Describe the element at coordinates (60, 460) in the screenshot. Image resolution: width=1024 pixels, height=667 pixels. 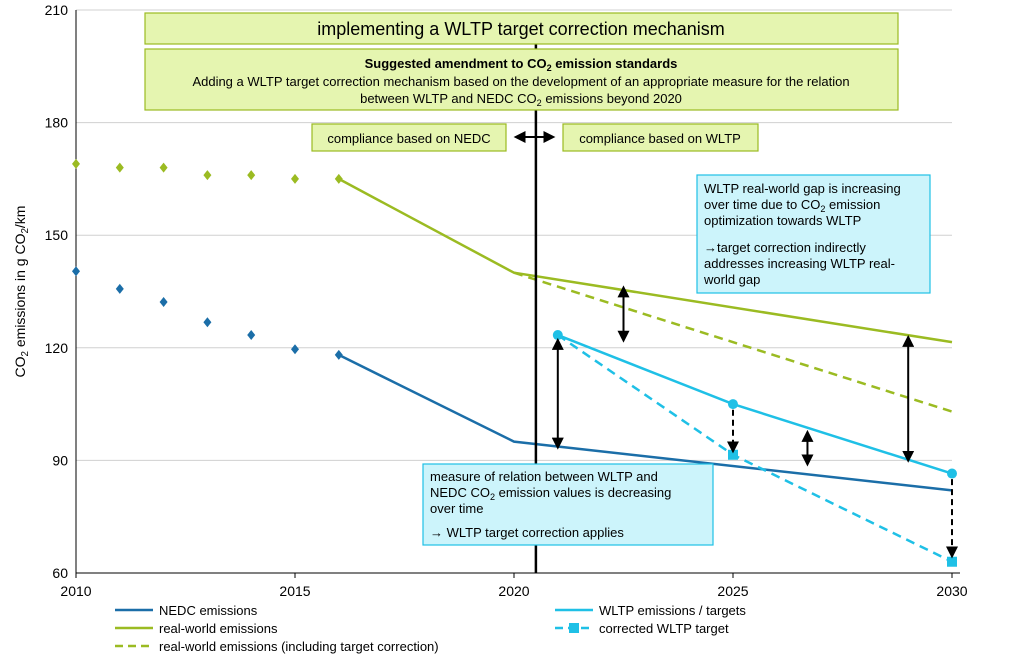
I see `y-tick-label: 90` at that location.